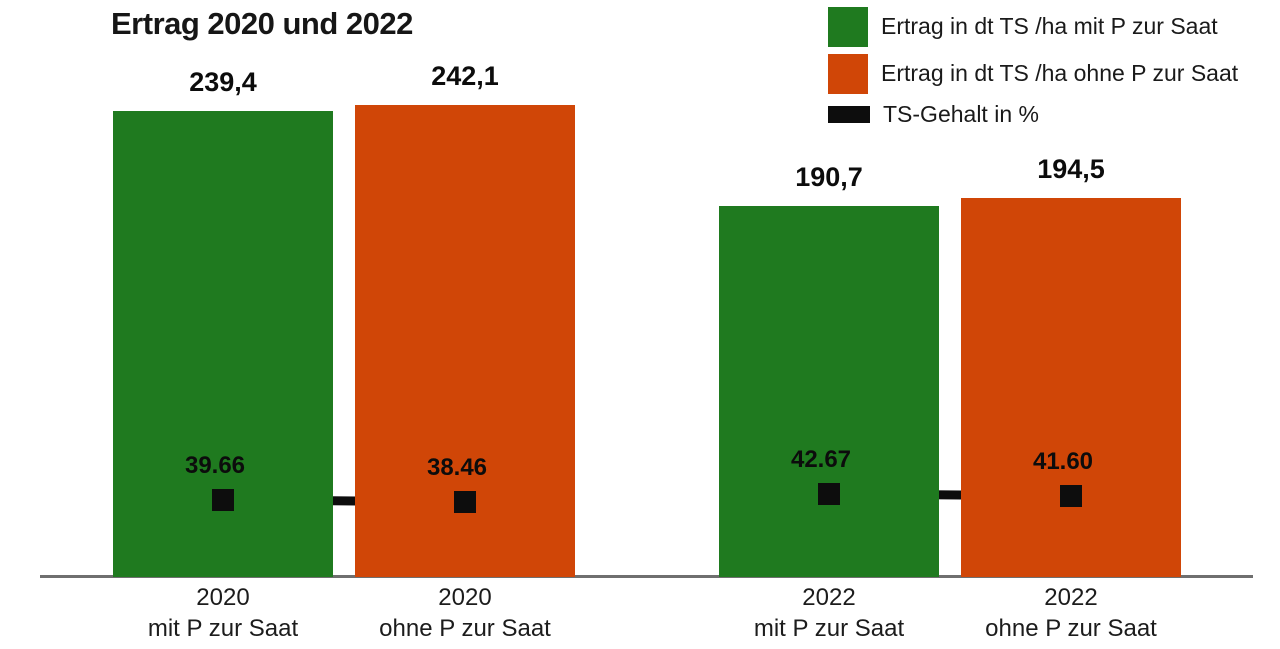  Describe the element at coordinates (1060, 73) in the screenshot. I see `legend-label: Ertrag in dt TS /ha ohne P zur Saat` at that location.